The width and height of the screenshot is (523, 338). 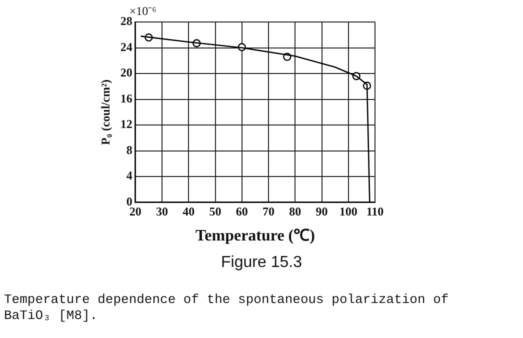 I want to click on y-tick-label: 16, so click(x=126, y=98).